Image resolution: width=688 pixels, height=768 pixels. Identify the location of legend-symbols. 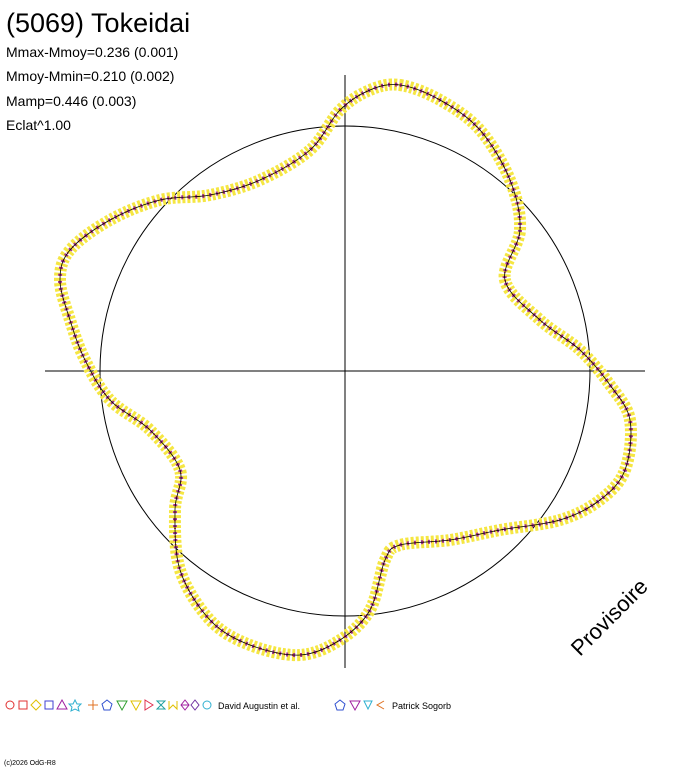
(195, 705).